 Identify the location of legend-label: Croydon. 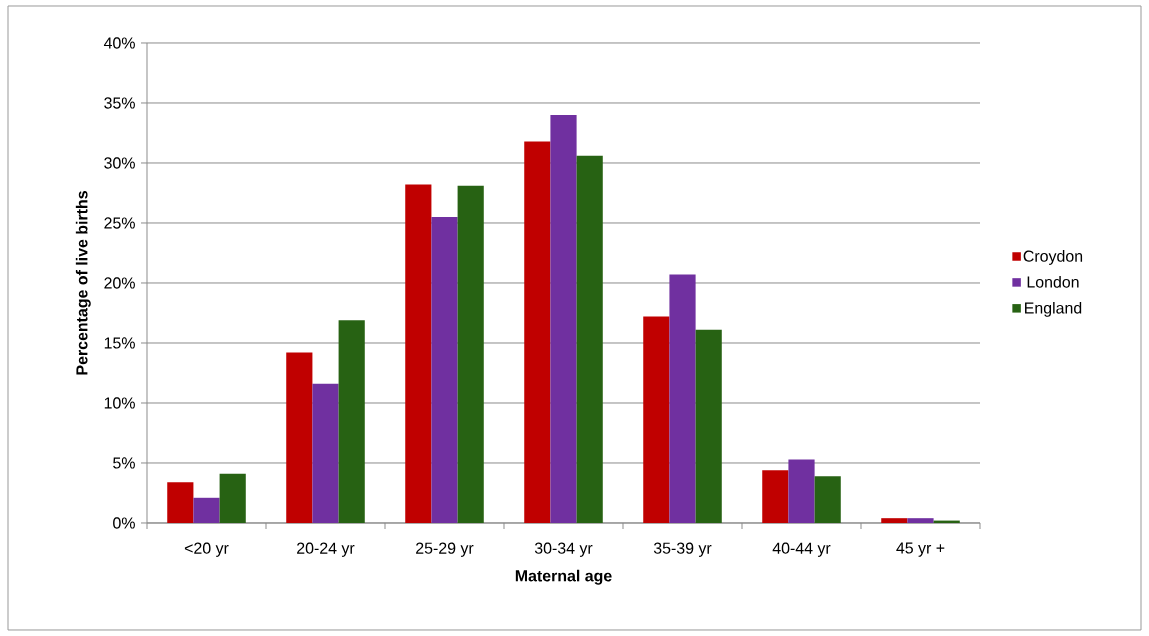
(1053, 257).